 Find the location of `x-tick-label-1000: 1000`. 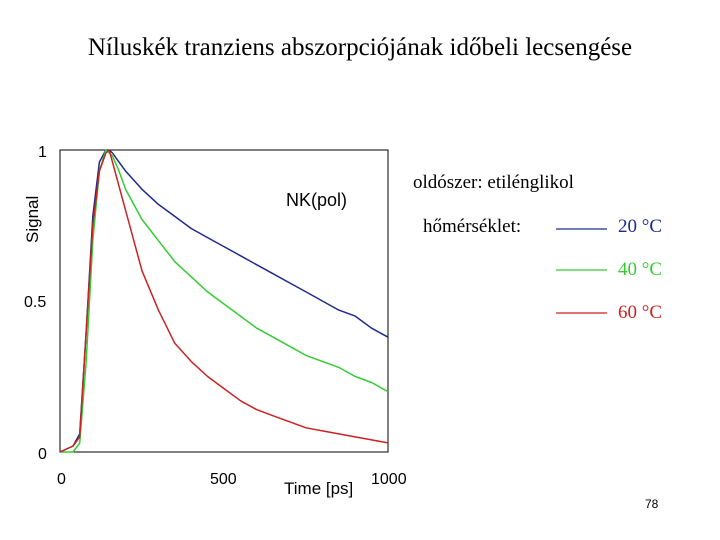

x-tick-label-1000: 1000 is located at coordinates (389, 479).